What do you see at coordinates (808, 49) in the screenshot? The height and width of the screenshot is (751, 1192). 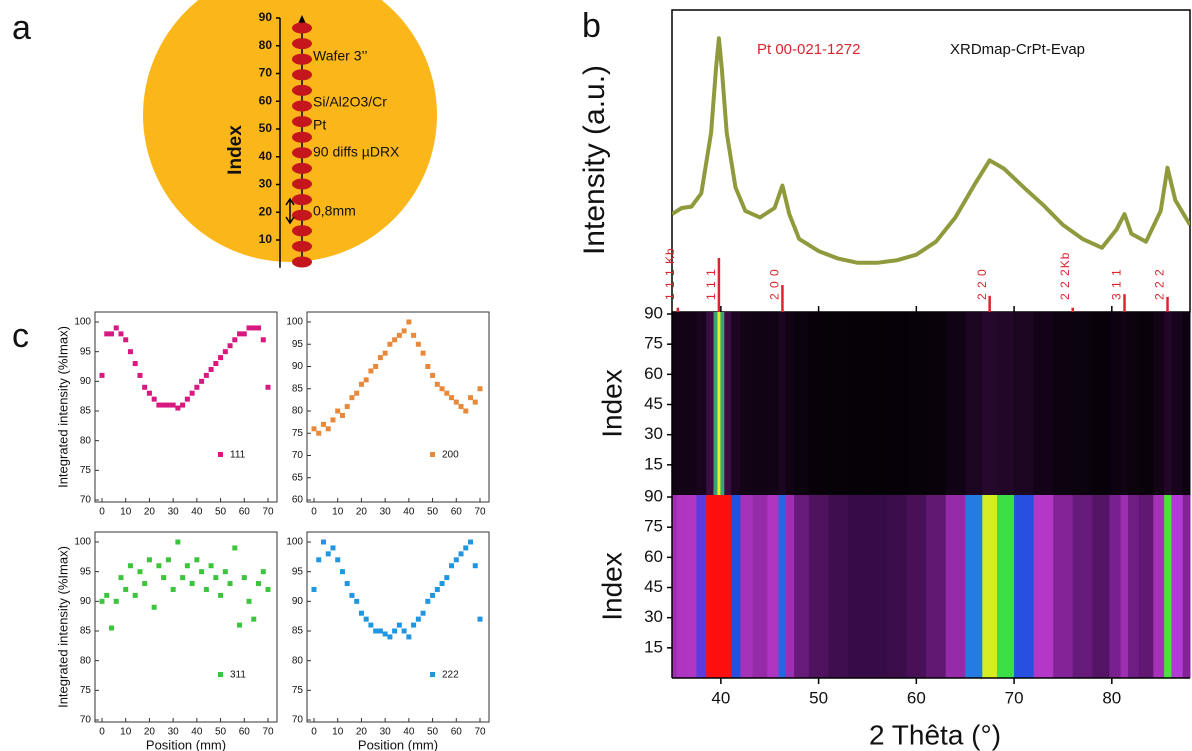 I see `reference-name: Pt 00-021-1272` at bounding box center [808, 49].